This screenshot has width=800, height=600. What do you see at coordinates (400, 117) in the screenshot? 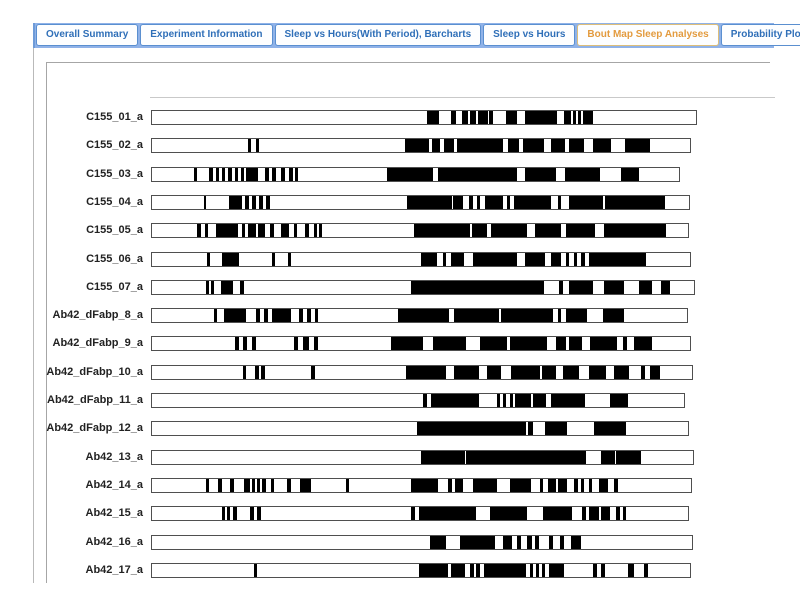
I see `bout-row: C155_01_a` at bounding box center [400, 117].